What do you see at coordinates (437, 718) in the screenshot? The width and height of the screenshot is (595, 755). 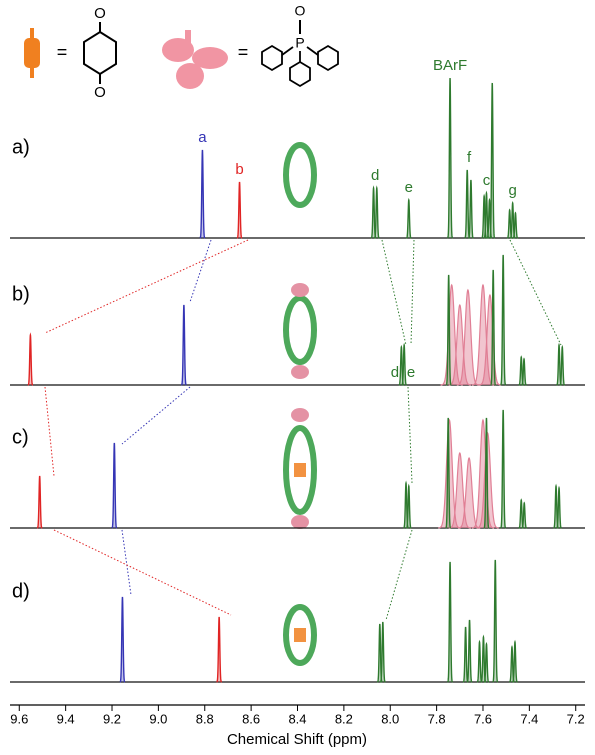 I see `x-tick-label: 7.8` at bounding box center [437, 718].